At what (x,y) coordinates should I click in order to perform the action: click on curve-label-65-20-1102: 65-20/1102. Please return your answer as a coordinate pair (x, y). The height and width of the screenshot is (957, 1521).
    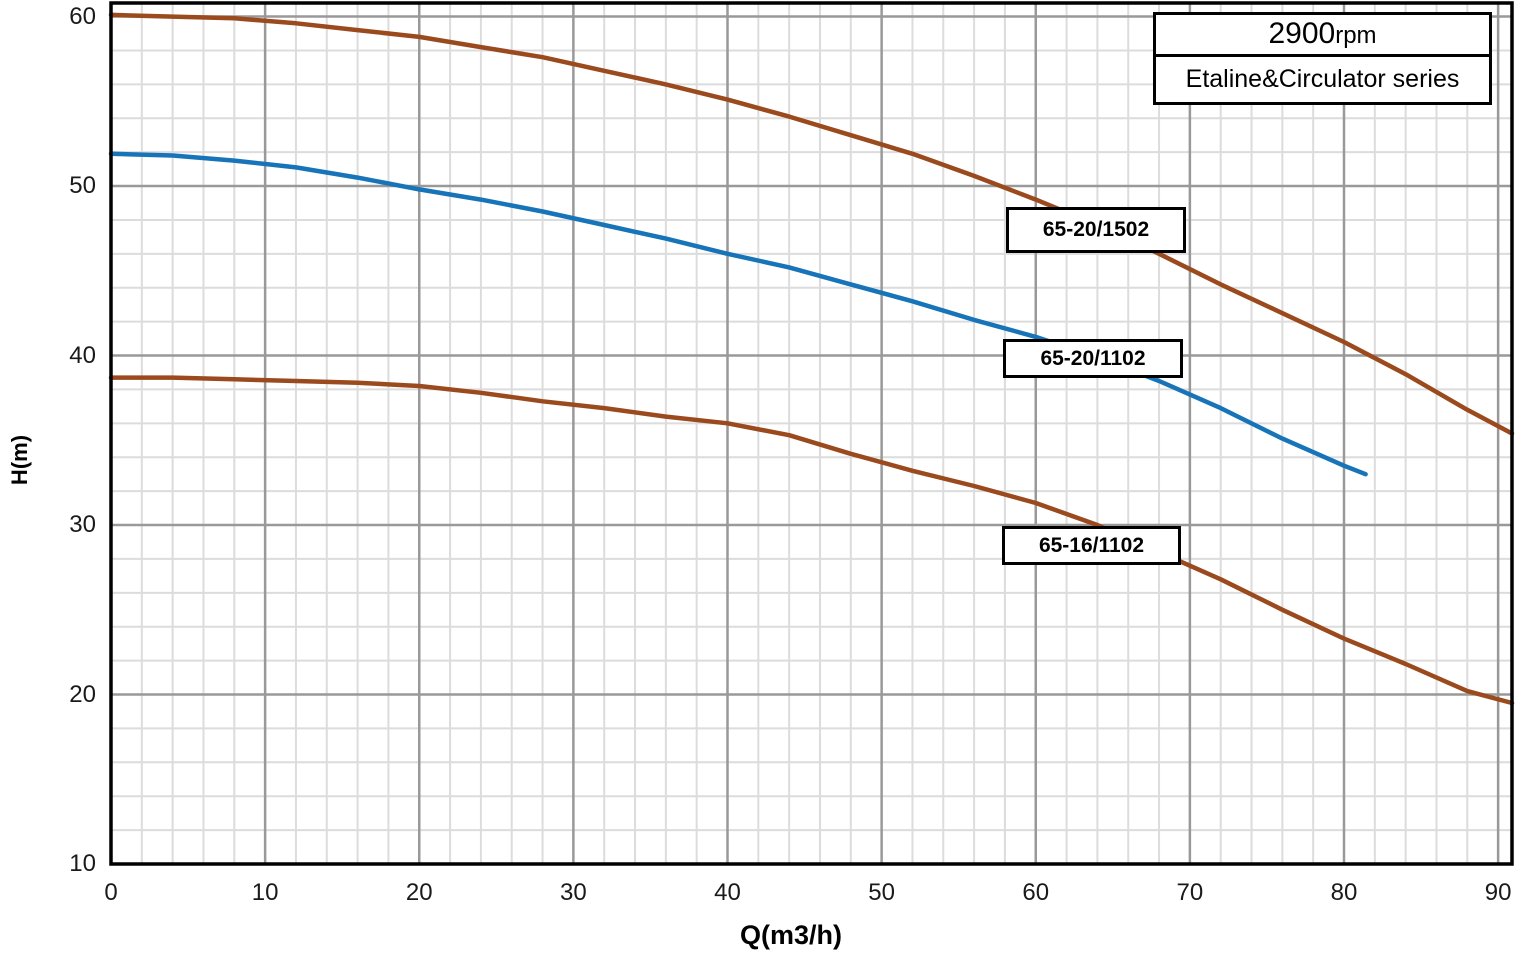
    Looking at the image, I should click on (1093, 358).